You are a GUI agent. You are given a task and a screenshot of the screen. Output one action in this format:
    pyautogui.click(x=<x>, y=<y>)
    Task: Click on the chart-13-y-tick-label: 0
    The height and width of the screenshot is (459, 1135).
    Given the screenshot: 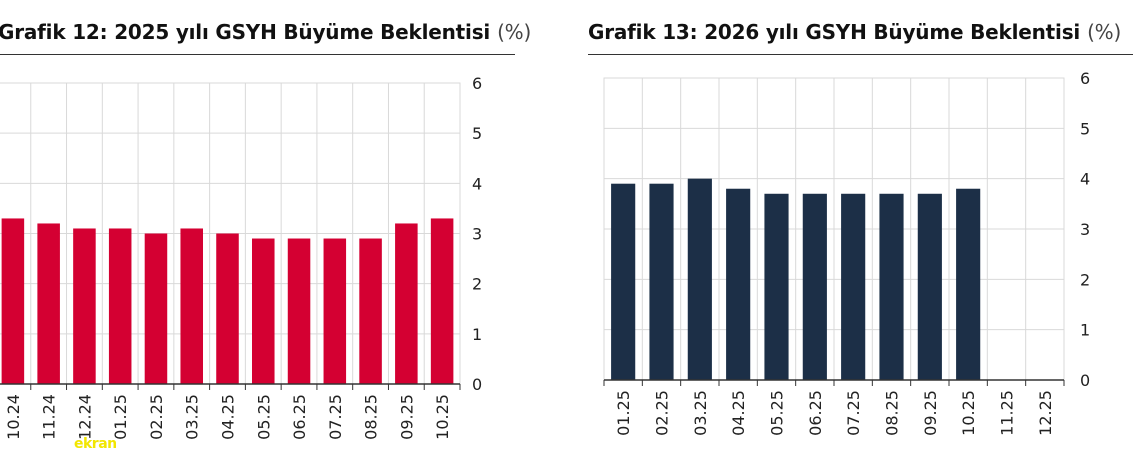 What is the action you would take?
    pyautogui.click(x=1085, y=380)
    